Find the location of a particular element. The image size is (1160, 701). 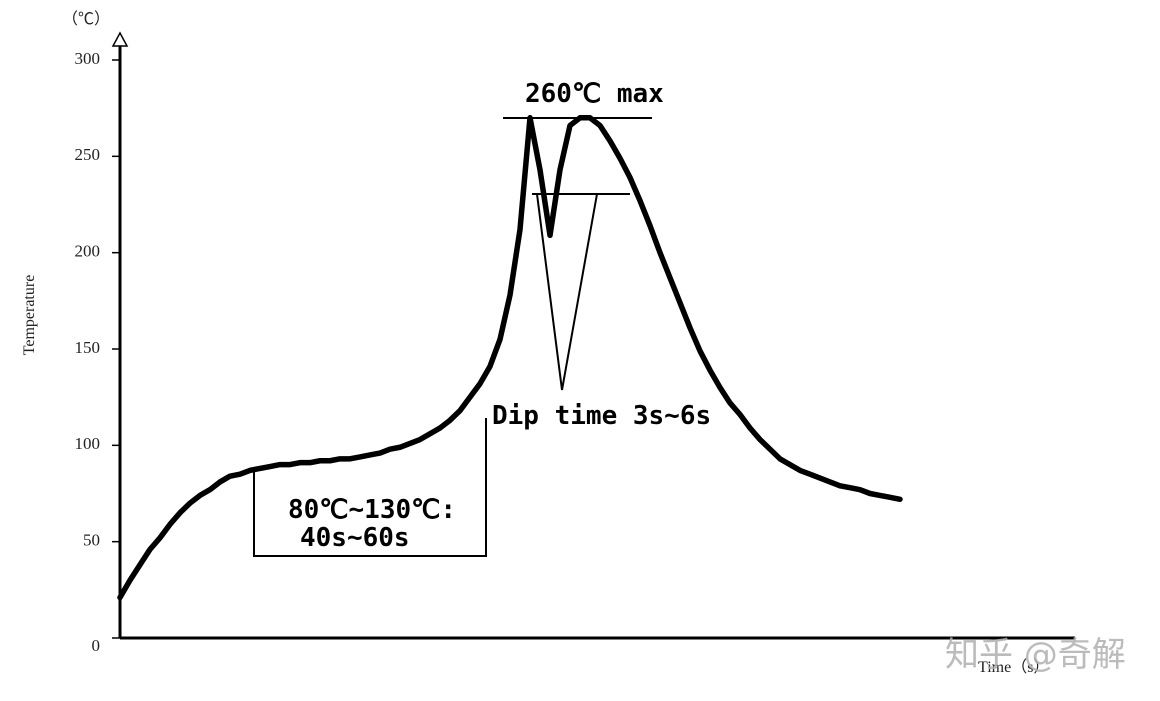

y-tick-label: 0 is located at coordinates (96, 645).